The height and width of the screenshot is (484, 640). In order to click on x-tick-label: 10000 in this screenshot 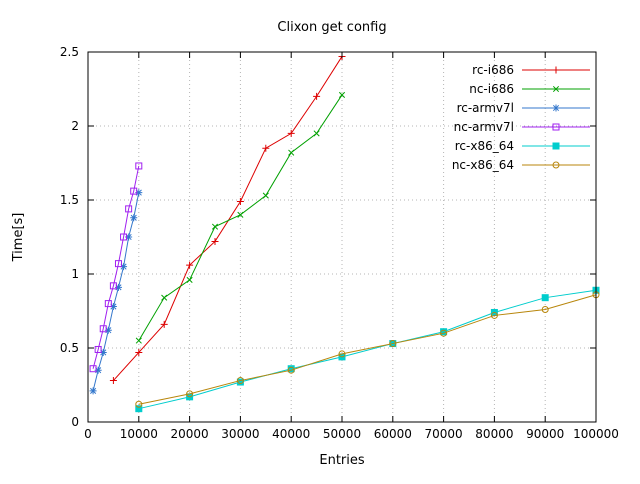, I will do `click(139, 434)`.